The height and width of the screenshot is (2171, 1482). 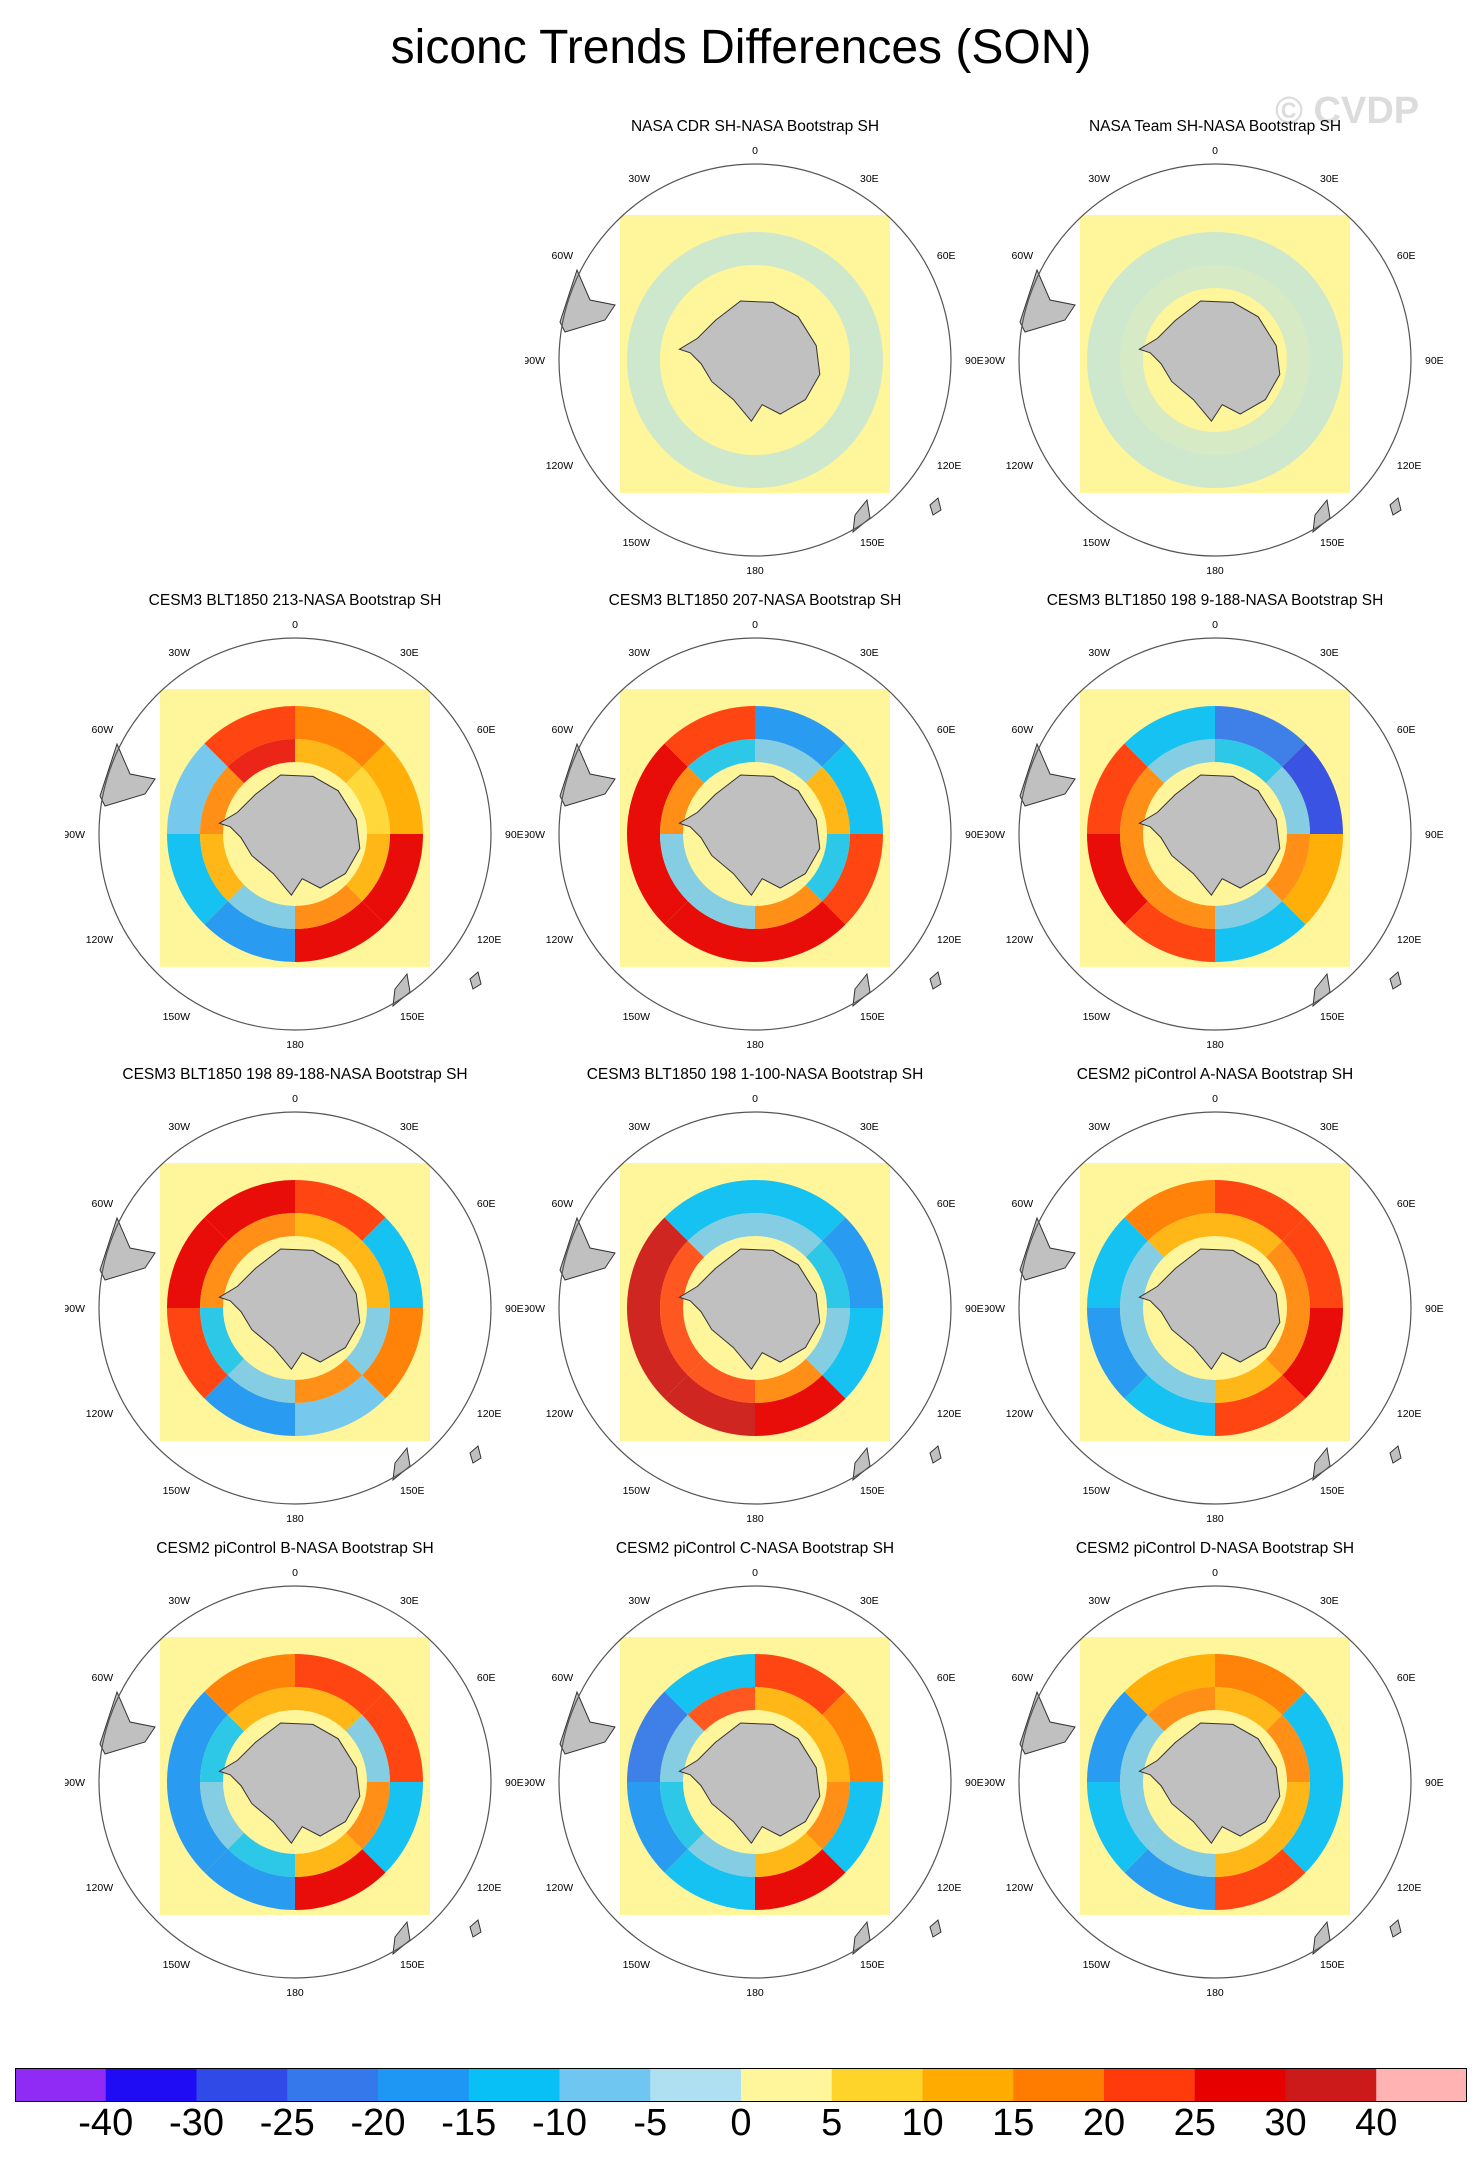 What do you see at coordinates (106, 2123) in the screenshot?
I see `colorbar-tick-label: -40` at bounding box center [106, 2123].